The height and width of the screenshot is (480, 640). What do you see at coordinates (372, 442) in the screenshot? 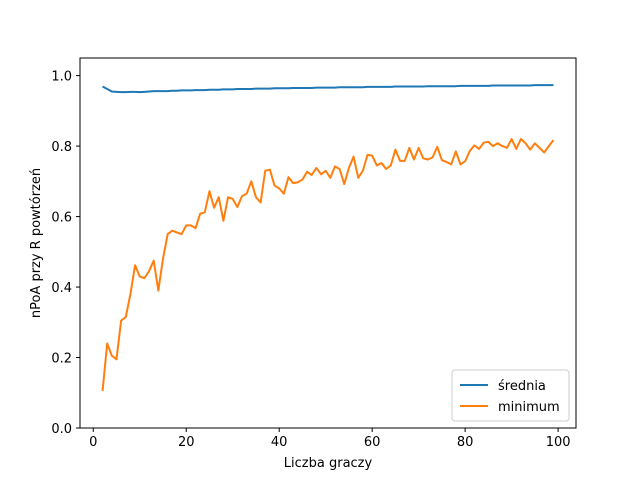
I see `x-tick-label: 60` at bounding box center [372, 442].